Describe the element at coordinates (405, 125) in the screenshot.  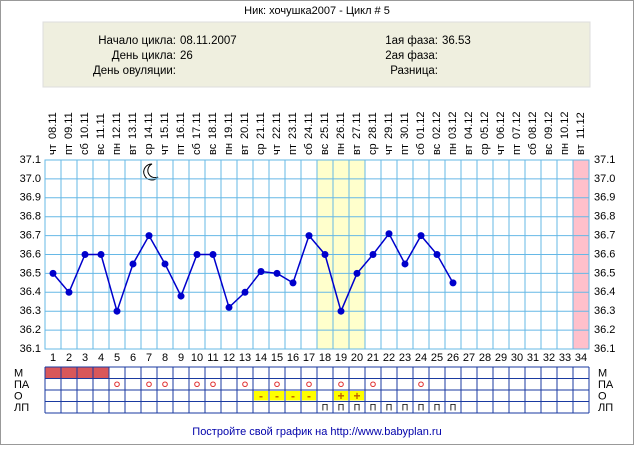
I see `date-label: 30.11` at that location.